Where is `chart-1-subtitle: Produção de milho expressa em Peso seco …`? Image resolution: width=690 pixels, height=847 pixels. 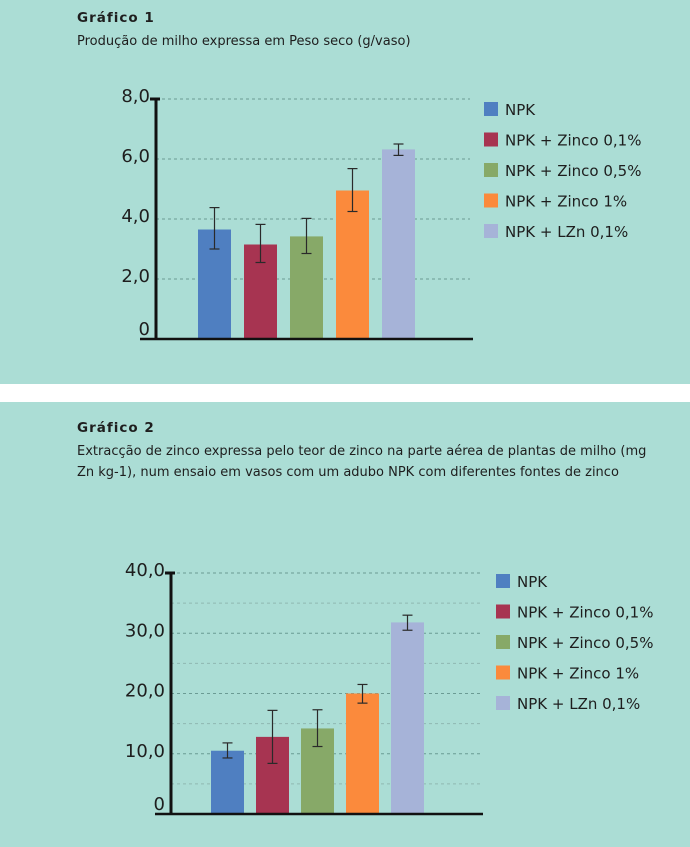 chart-1-subtitle: Produção de milho expressa em Peso seco … is located at coordinates (244, 41).